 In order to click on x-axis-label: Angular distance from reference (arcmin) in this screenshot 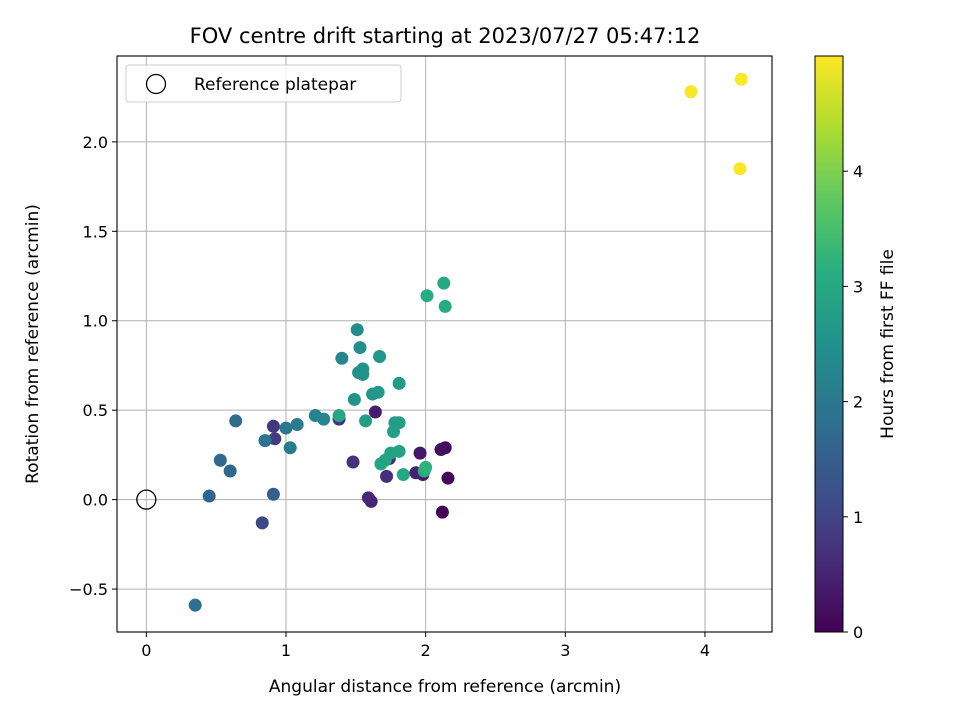, I will do `click(445, 687)`.